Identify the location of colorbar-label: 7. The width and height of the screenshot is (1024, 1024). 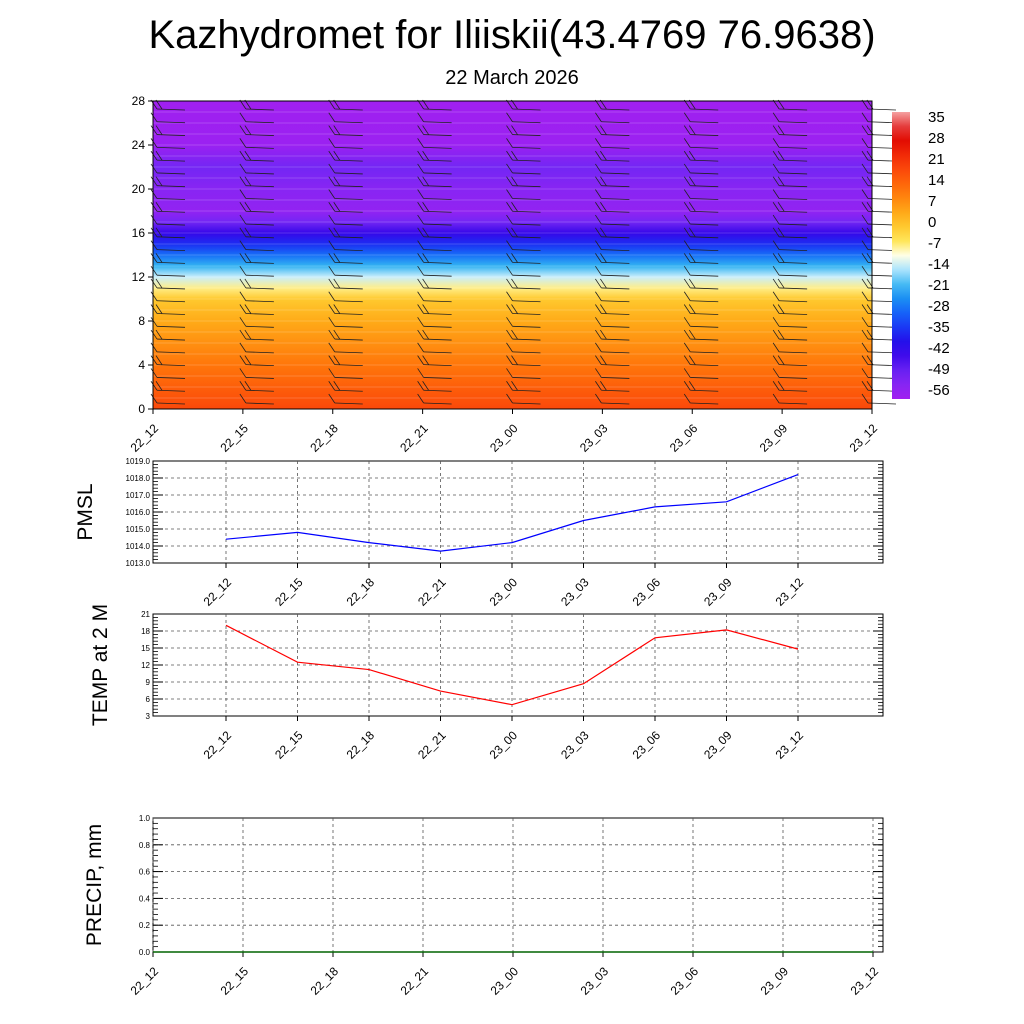
(932, 201).